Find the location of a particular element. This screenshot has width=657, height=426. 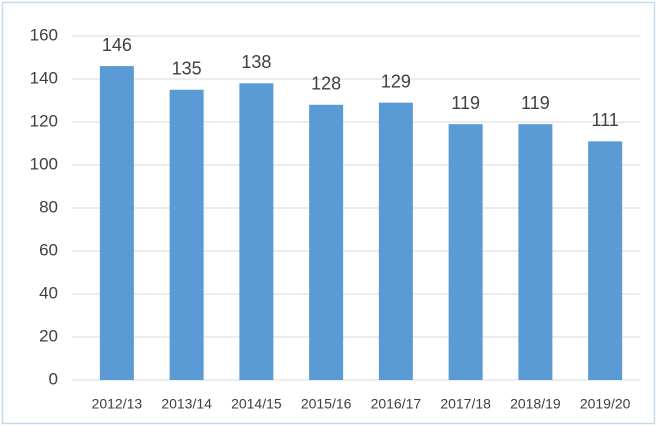

y-tick-label: 0 is located at coordinates (53, 378).